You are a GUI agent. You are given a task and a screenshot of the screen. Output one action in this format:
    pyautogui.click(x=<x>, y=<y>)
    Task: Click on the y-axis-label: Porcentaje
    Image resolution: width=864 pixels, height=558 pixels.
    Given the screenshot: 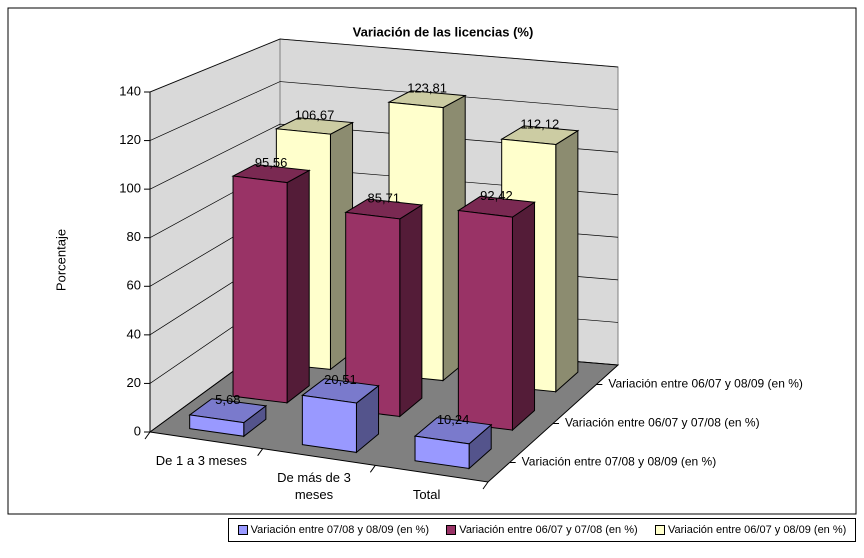 What is the action you would take?
    pyautogui.click(x=60, y=260)
    